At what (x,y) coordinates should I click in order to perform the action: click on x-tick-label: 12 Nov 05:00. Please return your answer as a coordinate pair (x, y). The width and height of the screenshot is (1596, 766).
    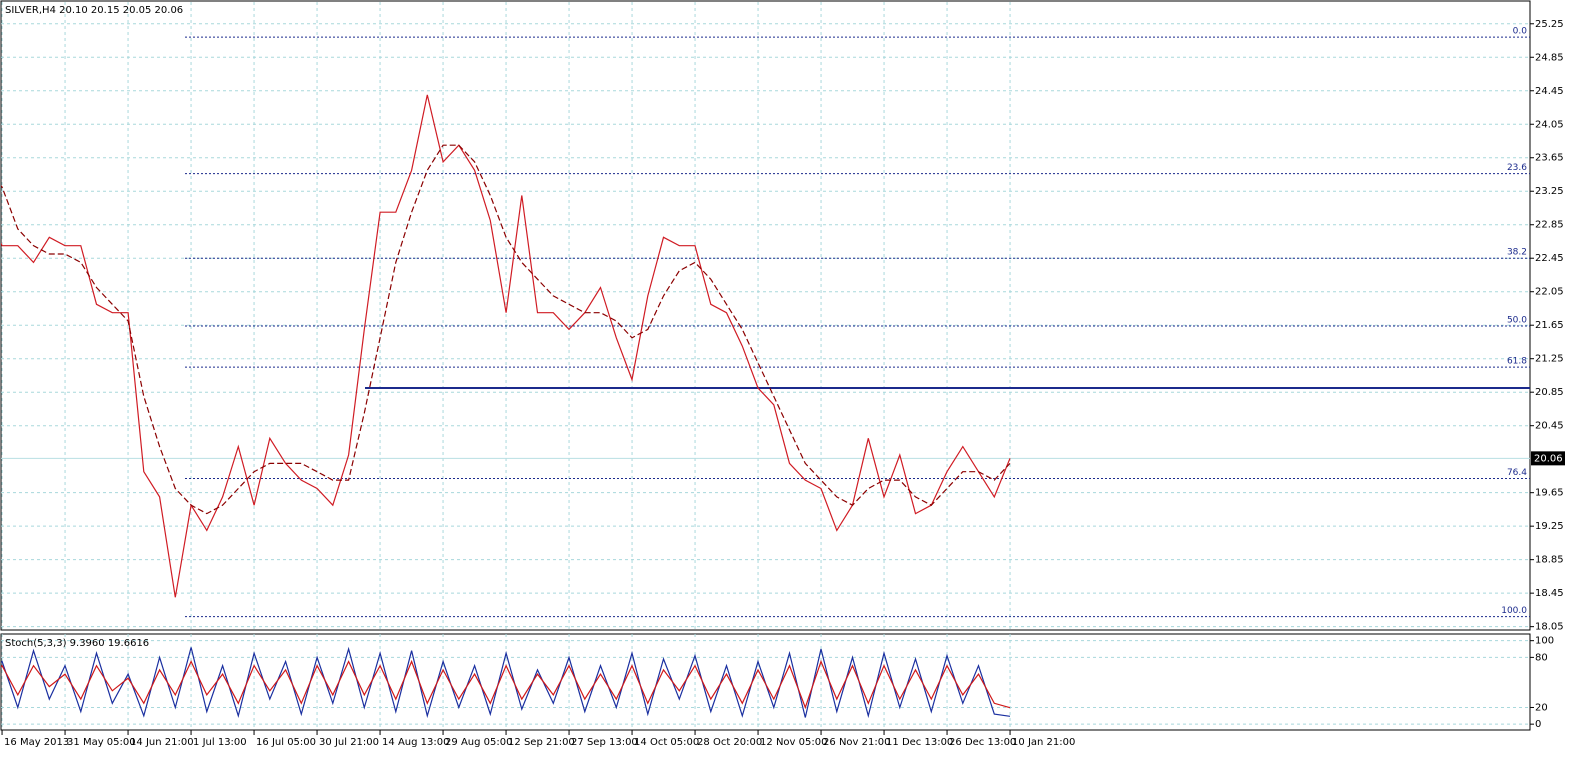
    Looking at the image, I should click on (793, 742).